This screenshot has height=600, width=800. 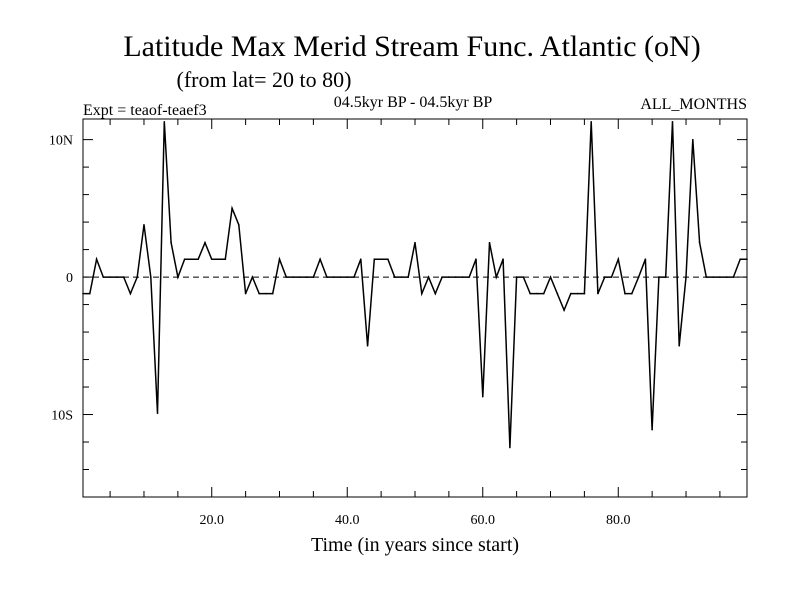 What do you see at coordinates (69, 278) in the screenshot?
I see `y-tick-label: 0` at bounding box center [69, 278].